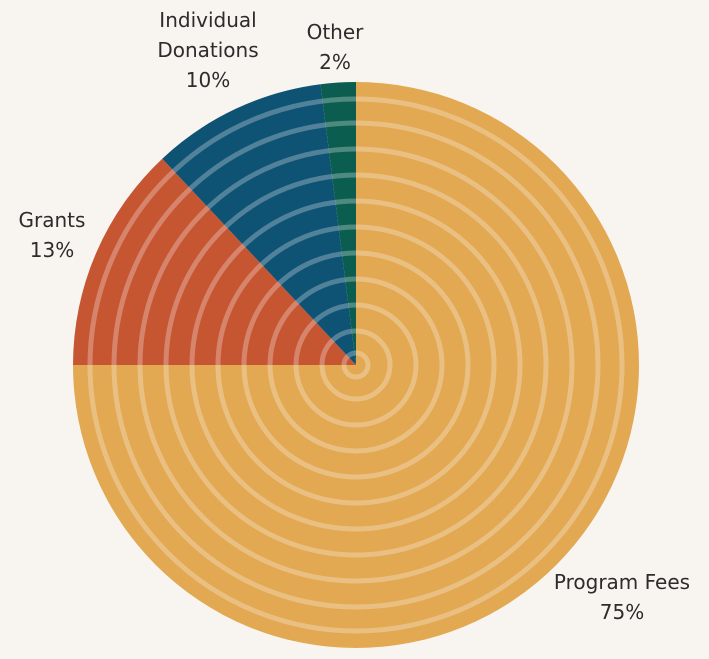 Image resolution: width=709 pixels, height=659 pixels. I want to click on slice-label: Program Fees 75%, so click(622, 597).